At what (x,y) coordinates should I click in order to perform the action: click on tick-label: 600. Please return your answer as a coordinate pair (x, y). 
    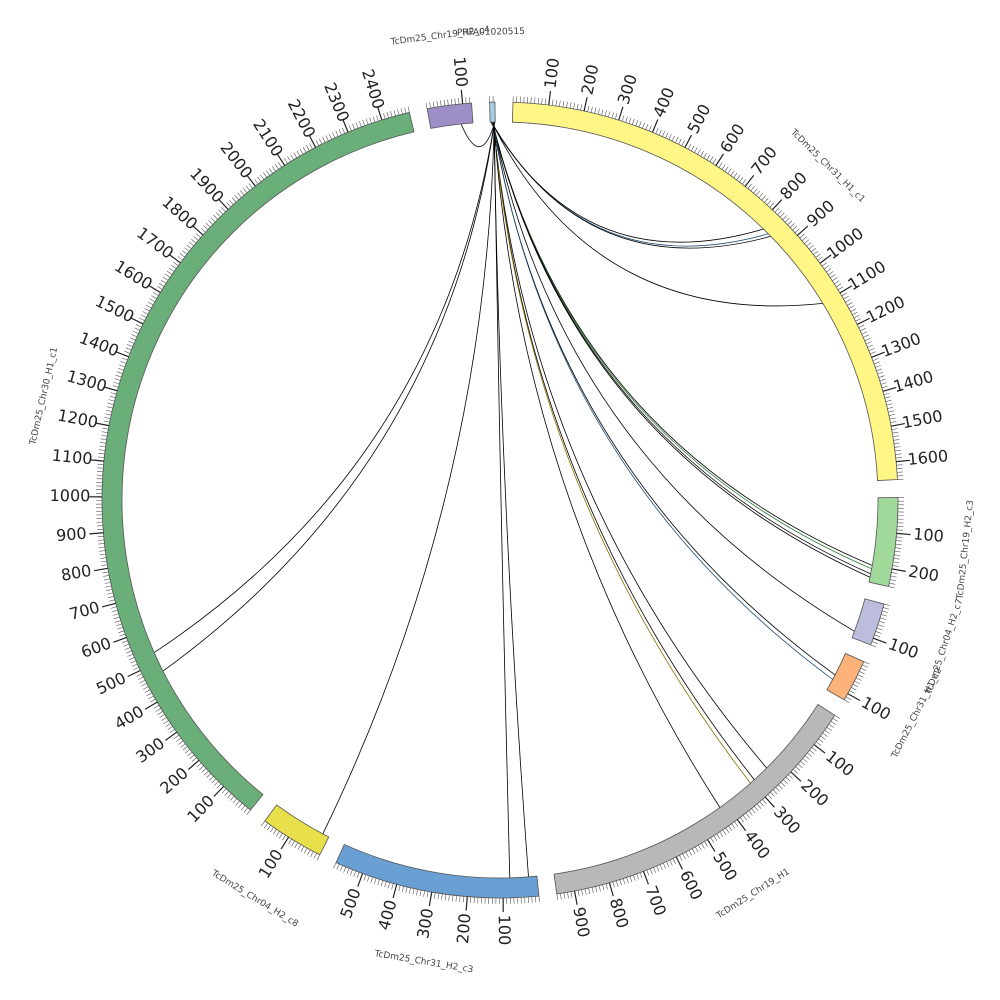
    Looking at the image, I should click on (691, 885).